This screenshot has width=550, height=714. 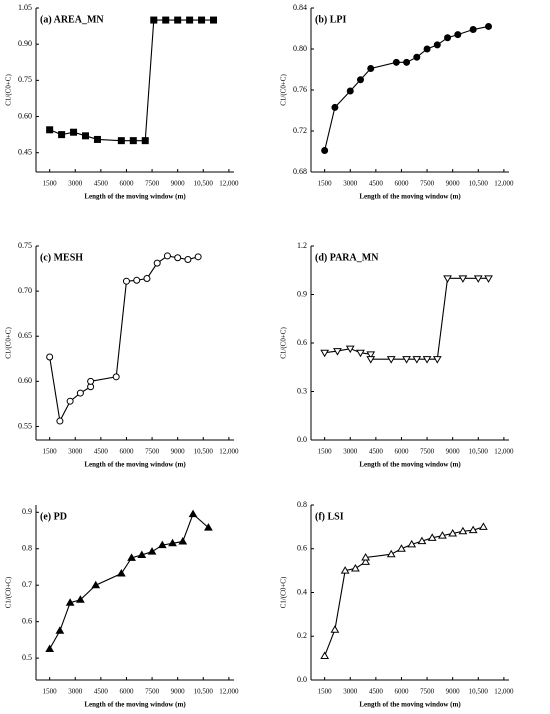 What do you see at coordinates (25, 152) in the screenshot?
I see `y-tick-label: 0.45` at bounding box center [25, 152].